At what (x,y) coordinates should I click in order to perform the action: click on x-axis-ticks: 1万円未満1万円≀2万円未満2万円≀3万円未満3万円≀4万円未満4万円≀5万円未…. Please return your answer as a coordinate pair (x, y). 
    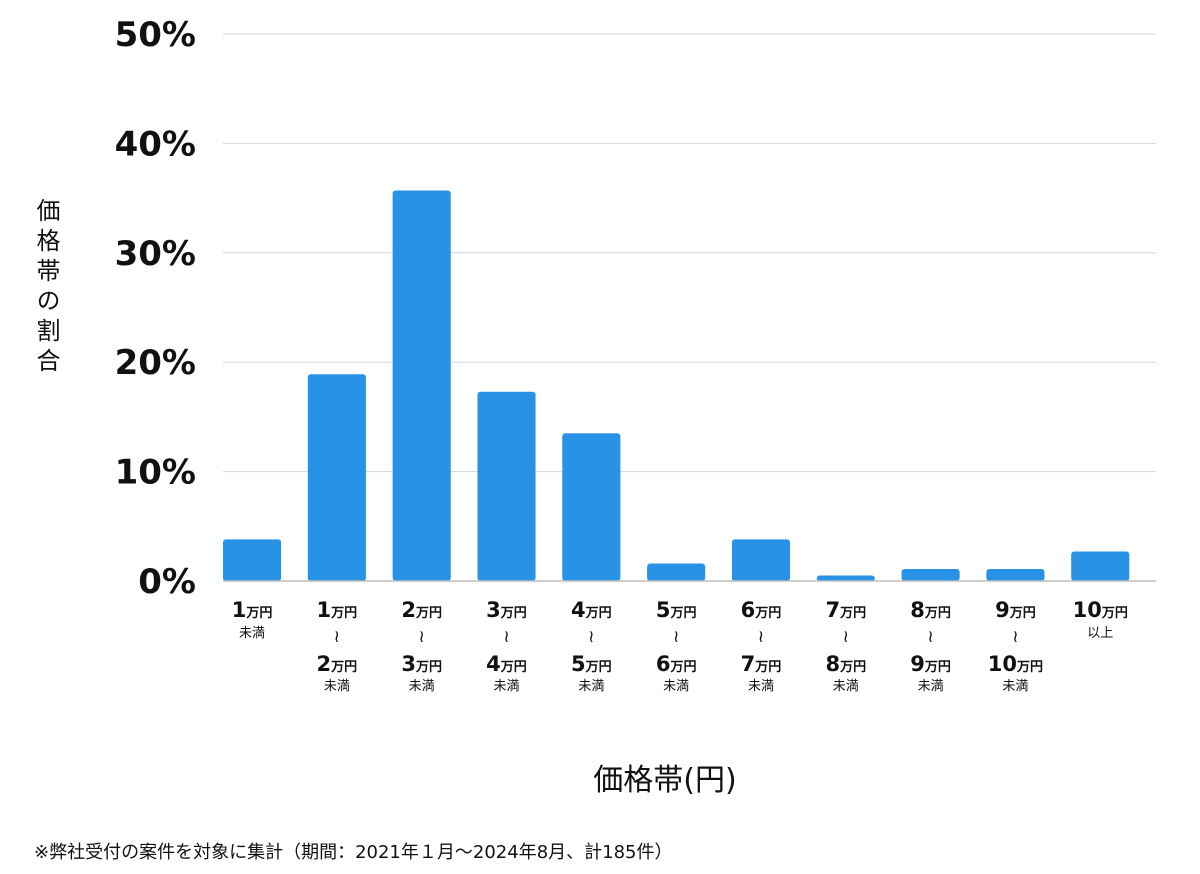
    Looking at the image, I should click on (680, 646).